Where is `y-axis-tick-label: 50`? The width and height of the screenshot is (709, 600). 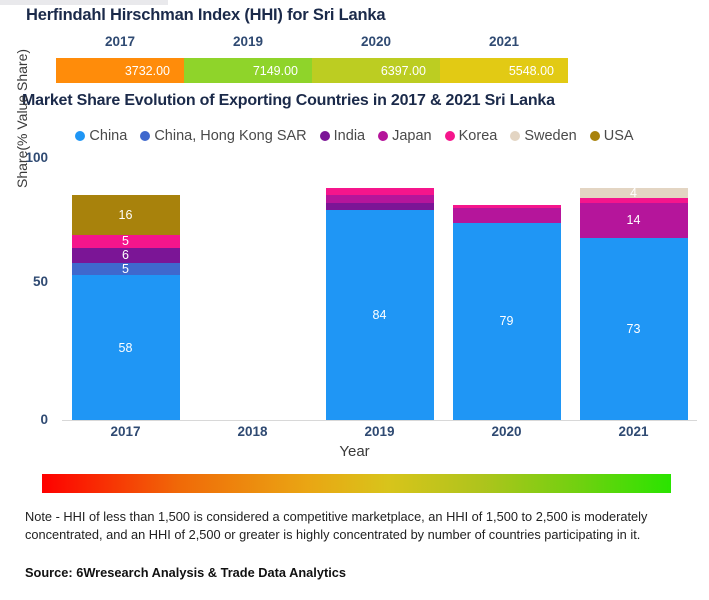 y-axis-tick-label: 50 is located at coordinates (40, 281).